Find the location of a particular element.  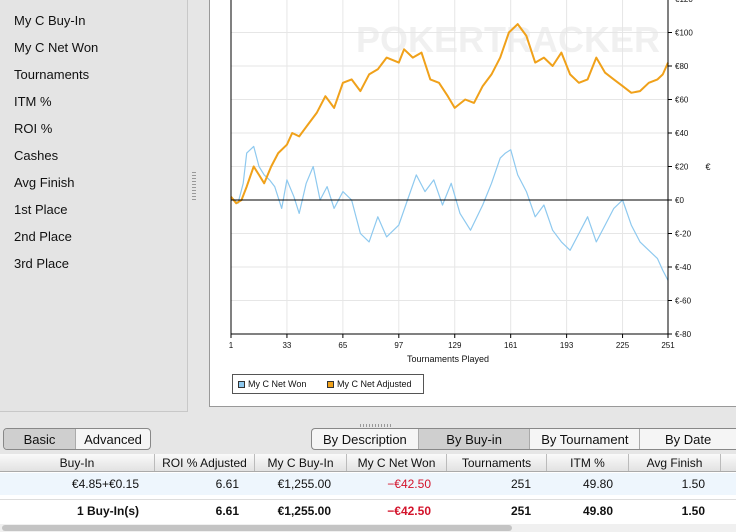

stat-itm-percent: ITM % is located at coordinates (33, 101).